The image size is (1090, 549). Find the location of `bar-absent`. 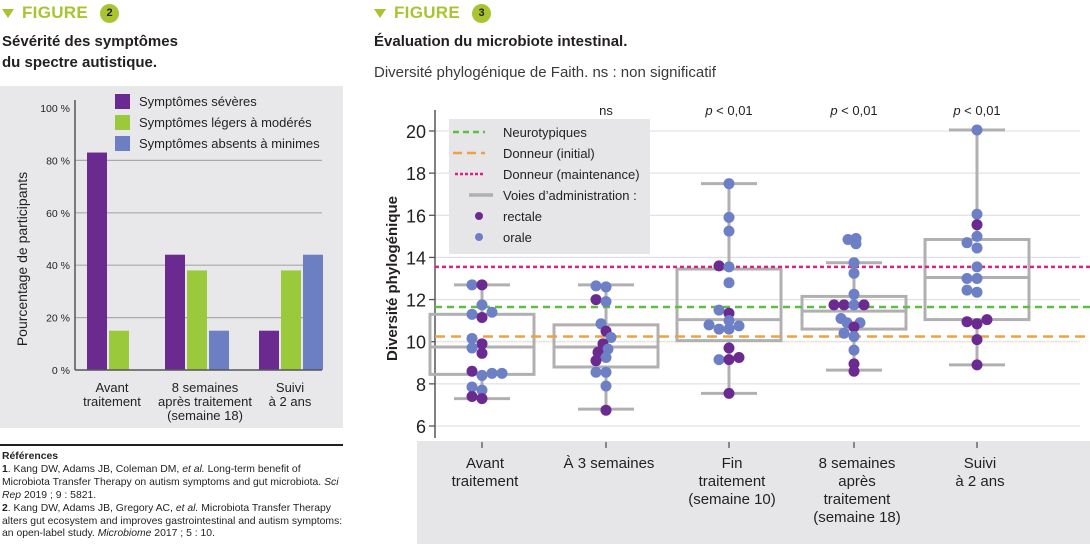

bar-absent is located at coordinates (313, 312).